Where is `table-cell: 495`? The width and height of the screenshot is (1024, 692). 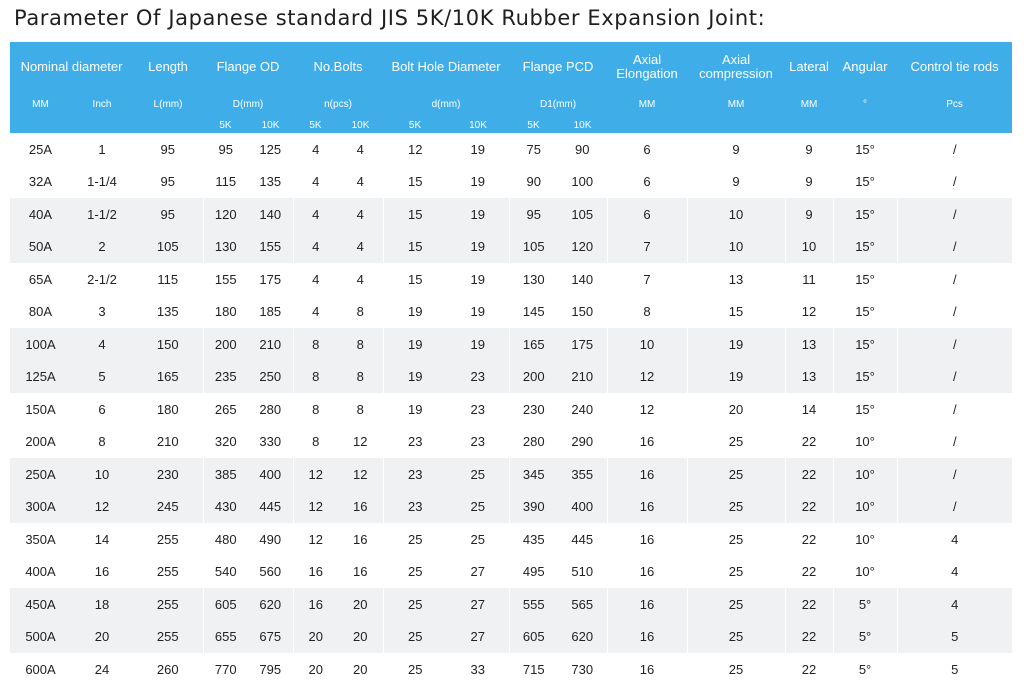 table-cell: 495 is located at coordinates (533, 571).